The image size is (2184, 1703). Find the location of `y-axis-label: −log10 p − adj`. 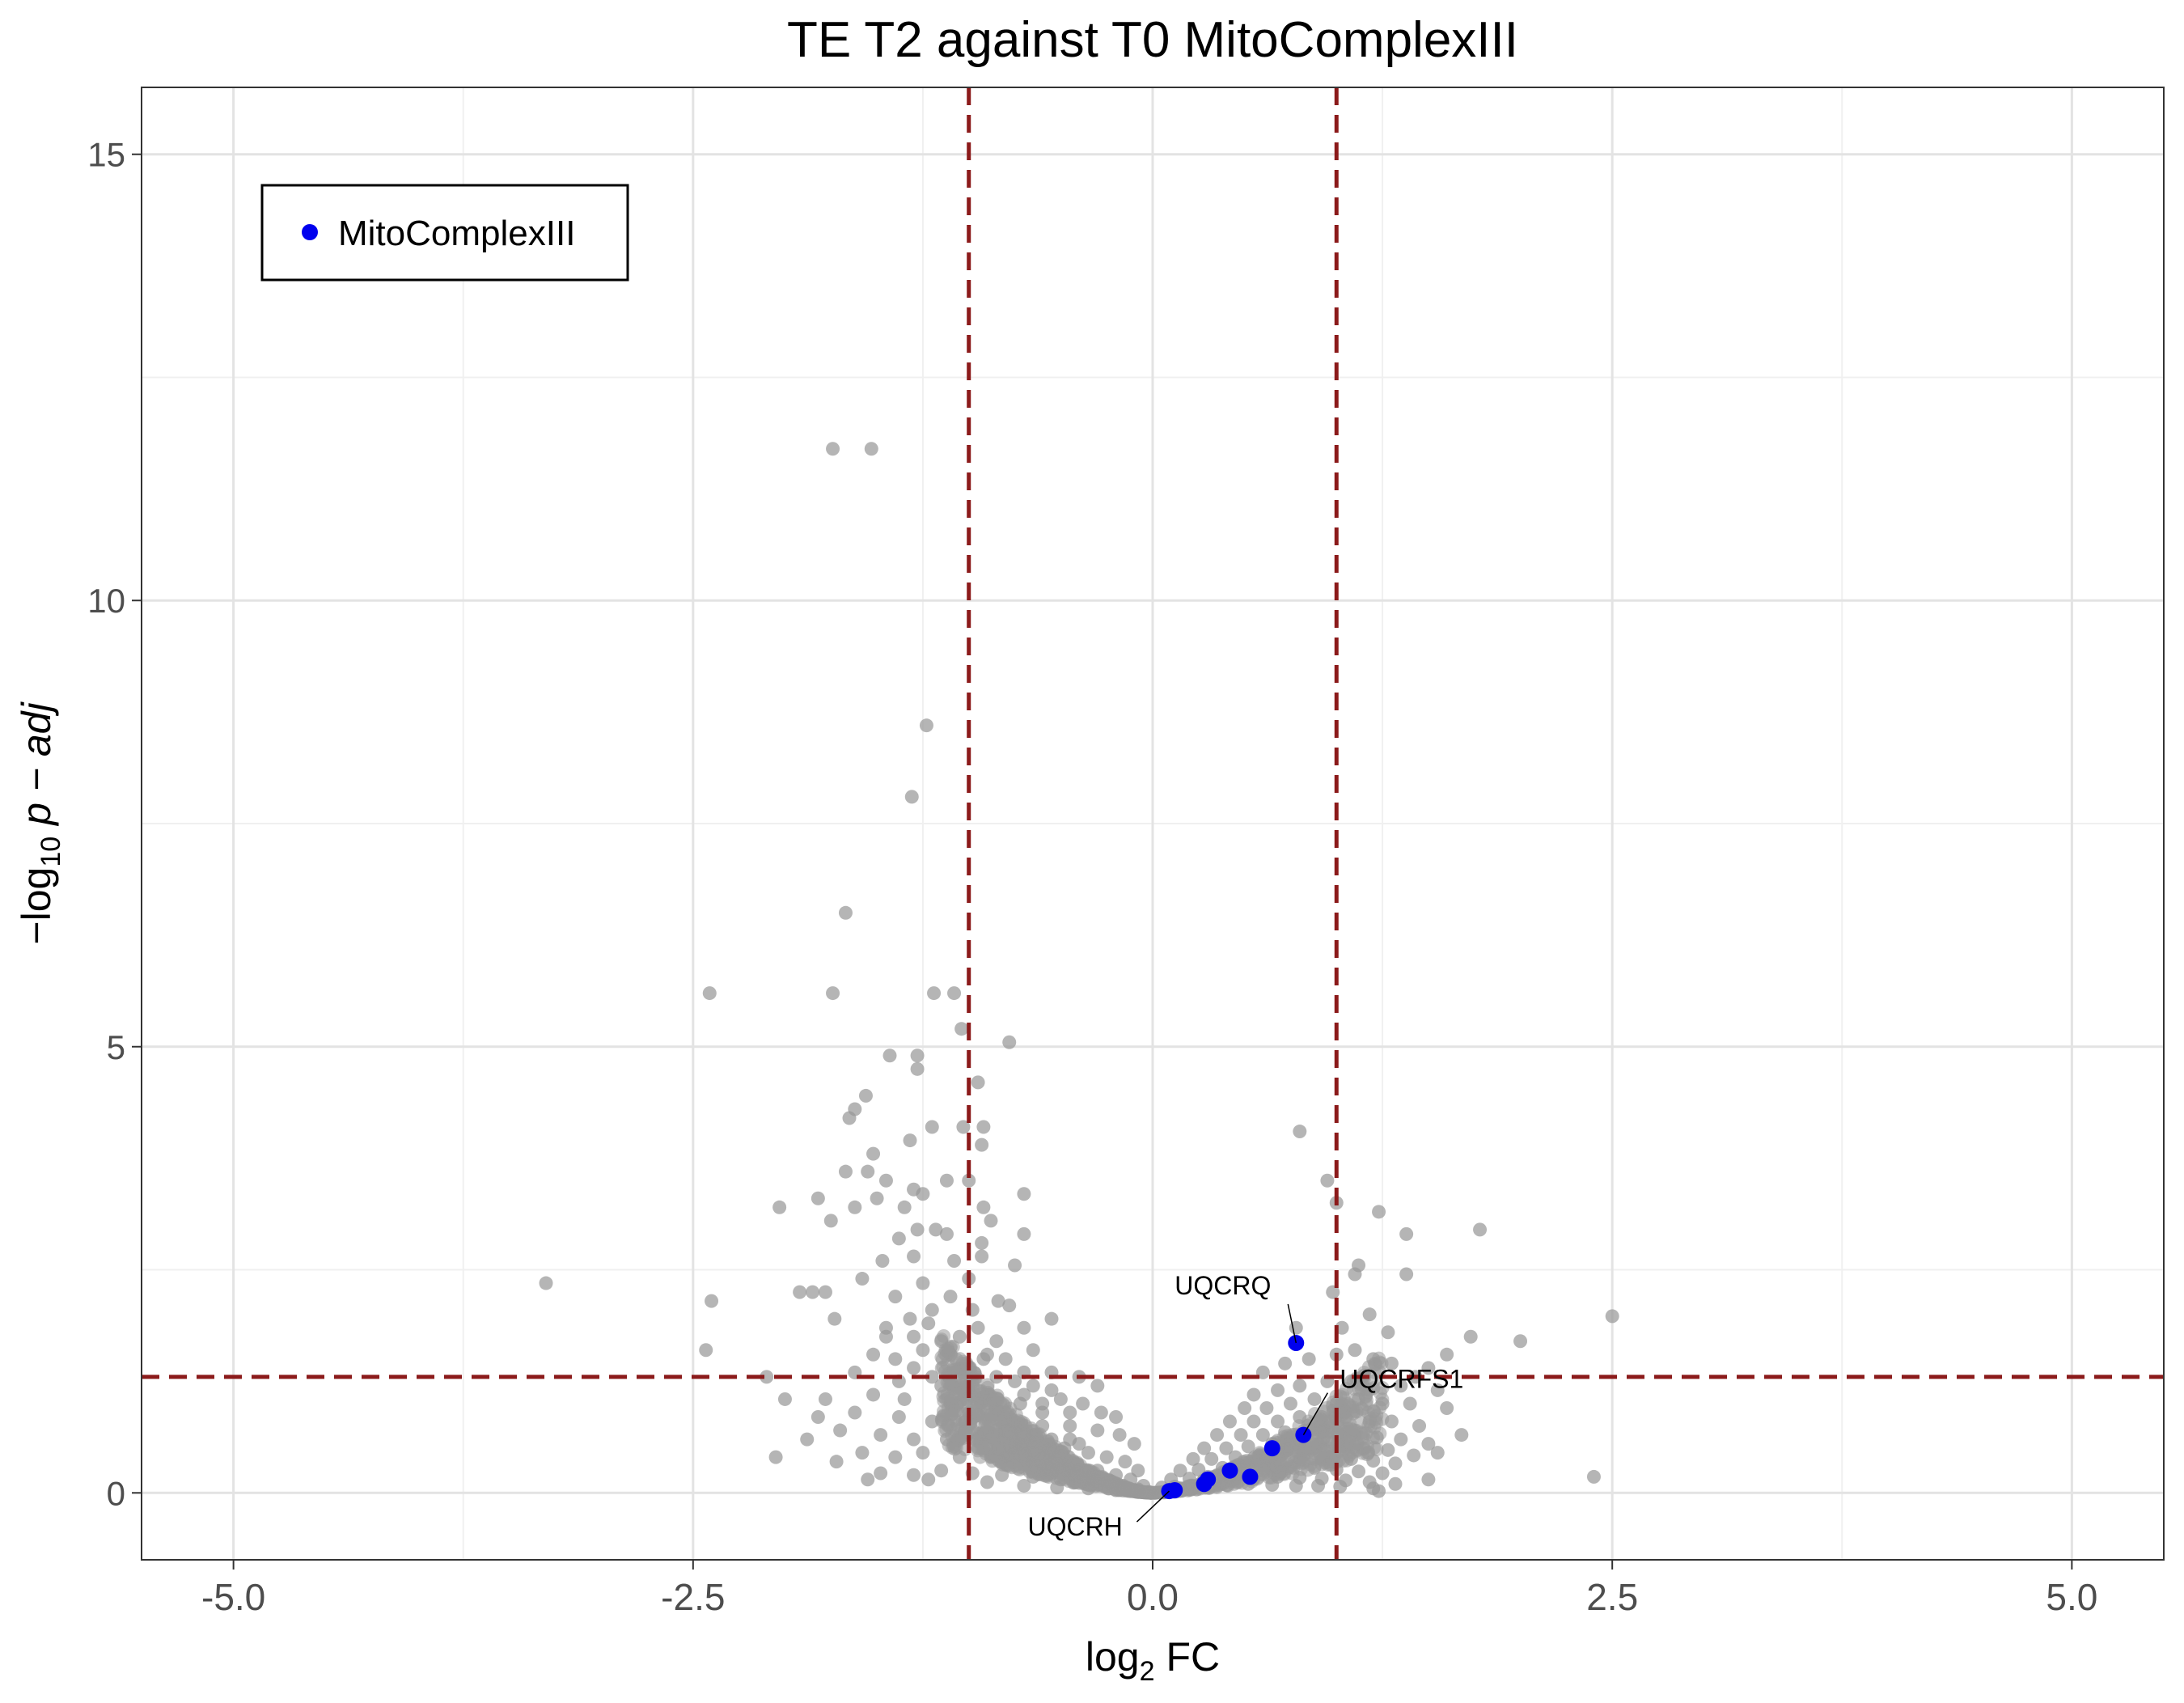

y-axis-label: −log10 p − adj is located at coordinates (40, 823).